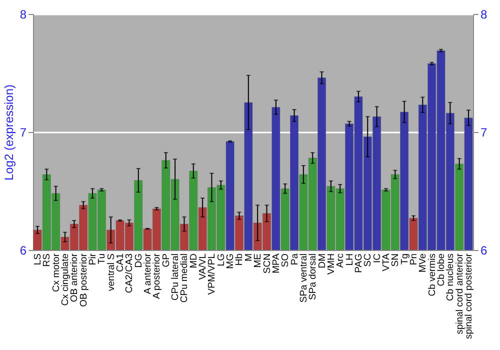  Describe the element at coordinates (166, 261) in the screenshot. I see `x-tick-label: GP` at that location.